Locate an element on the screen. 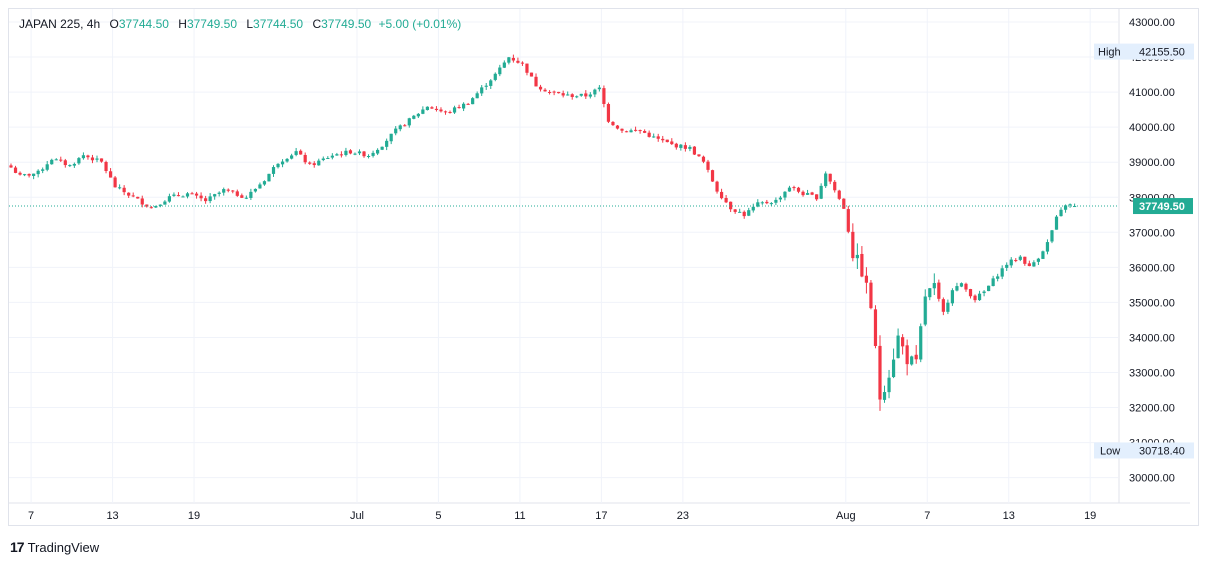 The image size is (1209, 564). high-tag-label: High is located at coordinates (1109, 53).